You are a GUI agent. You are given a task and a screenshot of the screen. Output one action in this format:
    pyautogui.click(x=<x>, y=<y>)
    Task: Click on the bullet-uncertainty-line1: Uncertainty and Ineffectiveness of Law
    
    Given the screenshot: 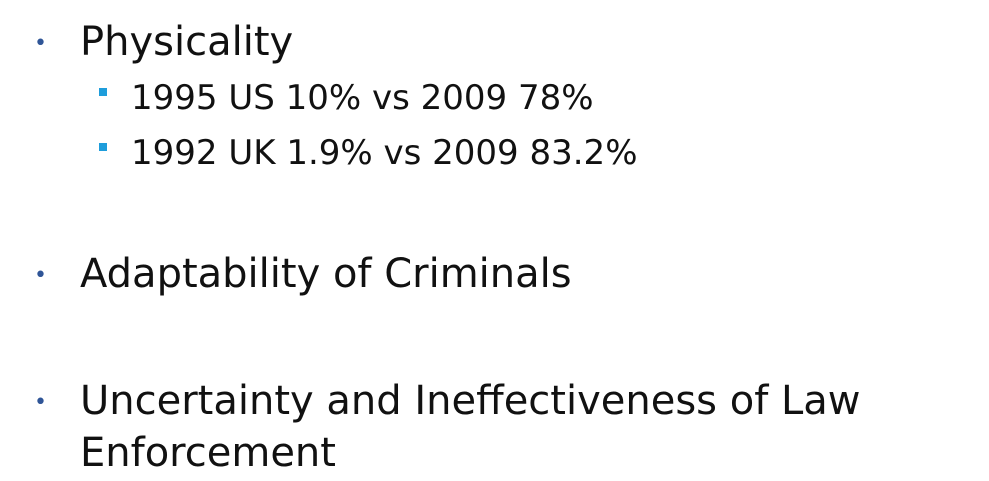 What is the action you would take?
    pyautogui.click(x=470, y=401)
    